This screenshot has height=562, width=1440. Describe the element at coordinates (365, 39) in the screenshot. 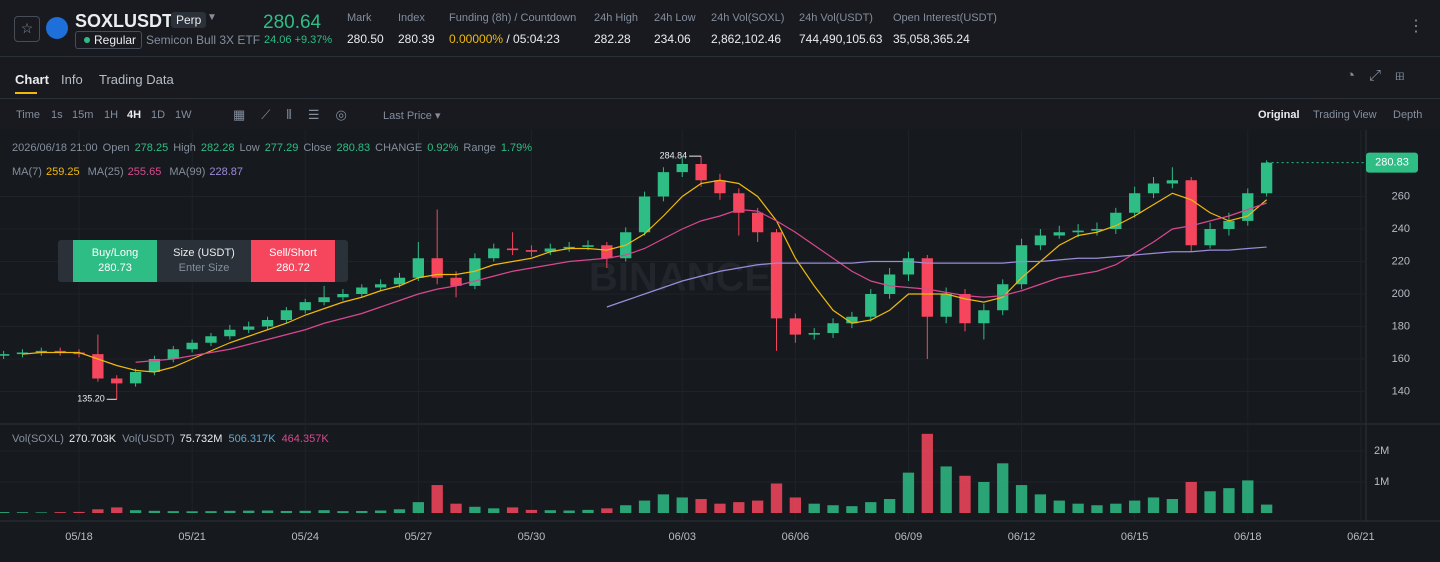

I see `stat-value: 280.50` at that location.